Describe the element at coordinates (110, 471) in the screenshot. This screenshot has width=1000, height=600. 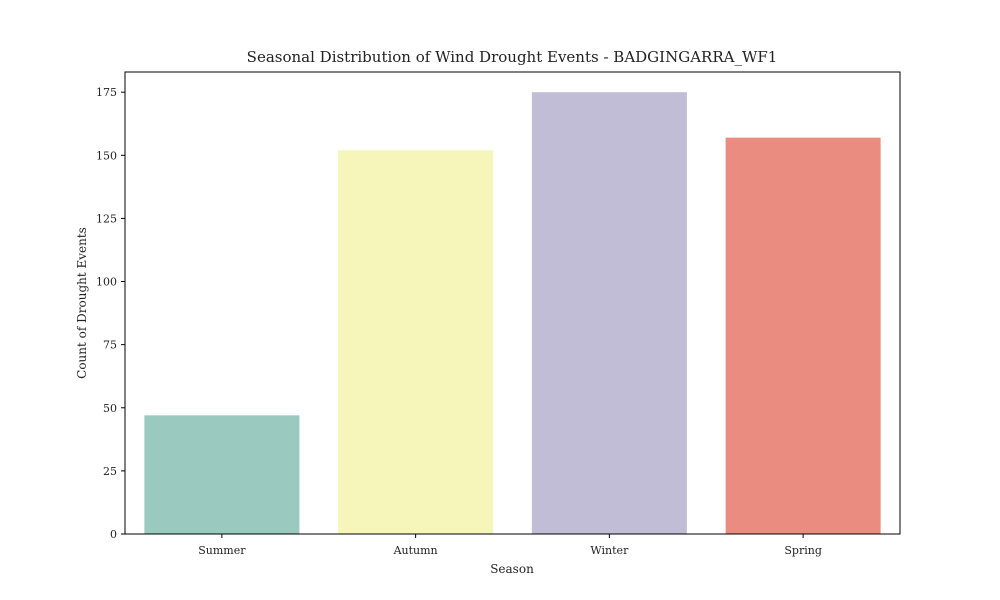
I see `y-tick-label: 25` at that location.